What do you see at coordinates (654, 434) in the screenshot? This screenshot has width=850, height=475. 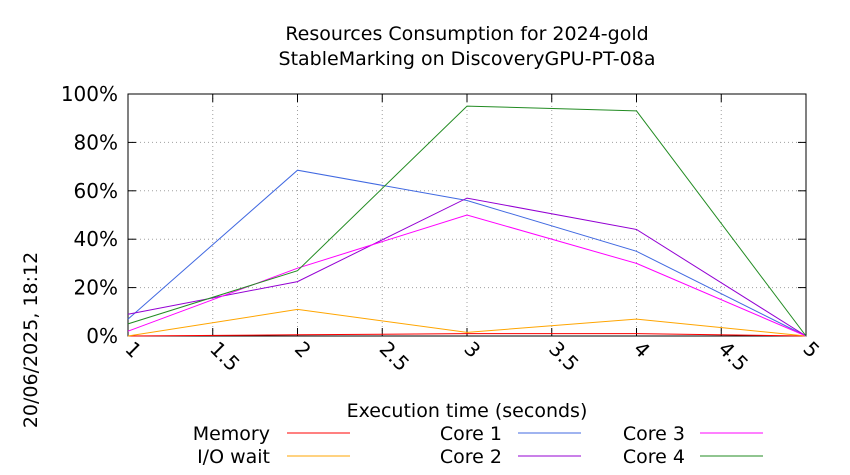 I see `legend-label-core-3: Core 3` at bounding box center [654, 434].